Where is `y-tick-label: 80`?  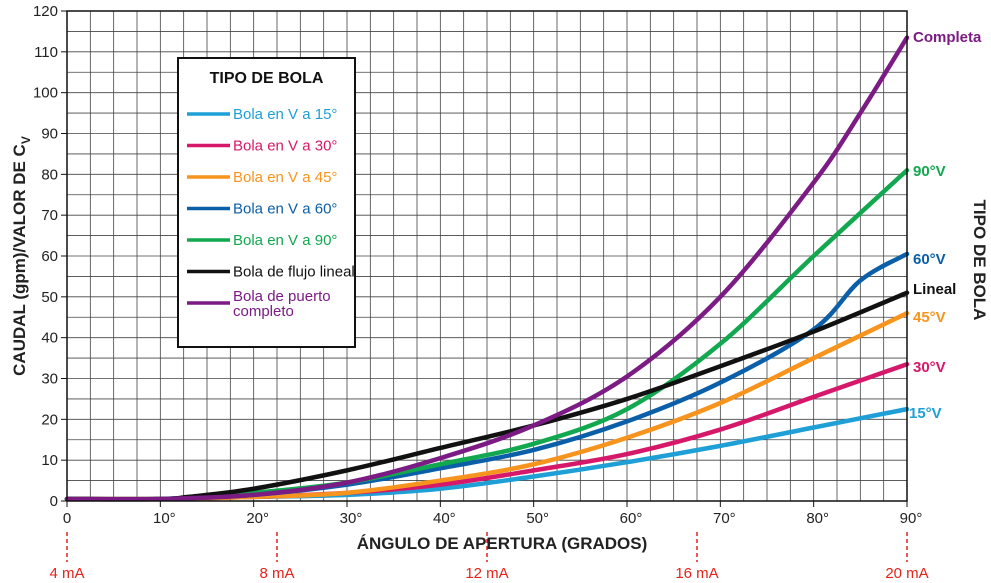
y-tick-label: 80 is located at coordinates (49, 174).